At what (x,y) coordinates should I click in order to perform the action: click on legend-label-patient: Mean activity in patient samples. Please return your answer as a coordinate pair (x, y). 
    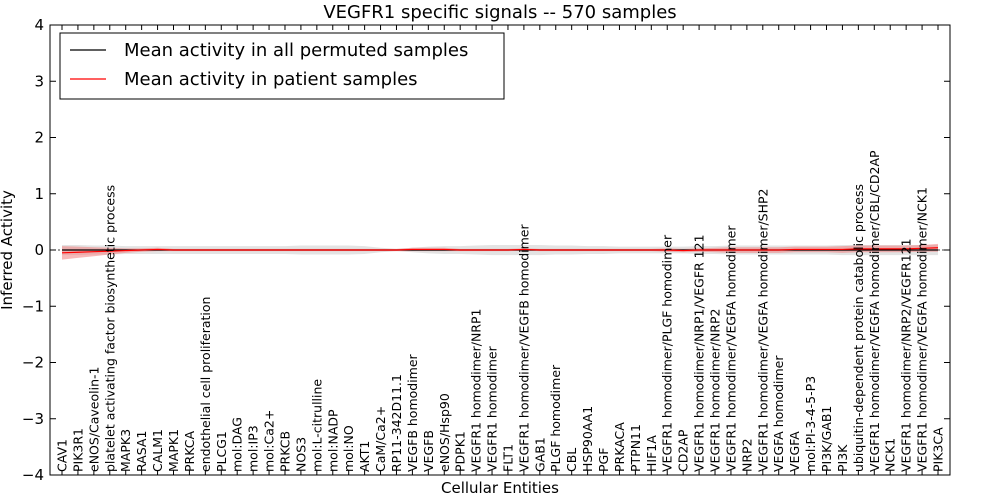
    Looking at the image, I should click on (271, 79).